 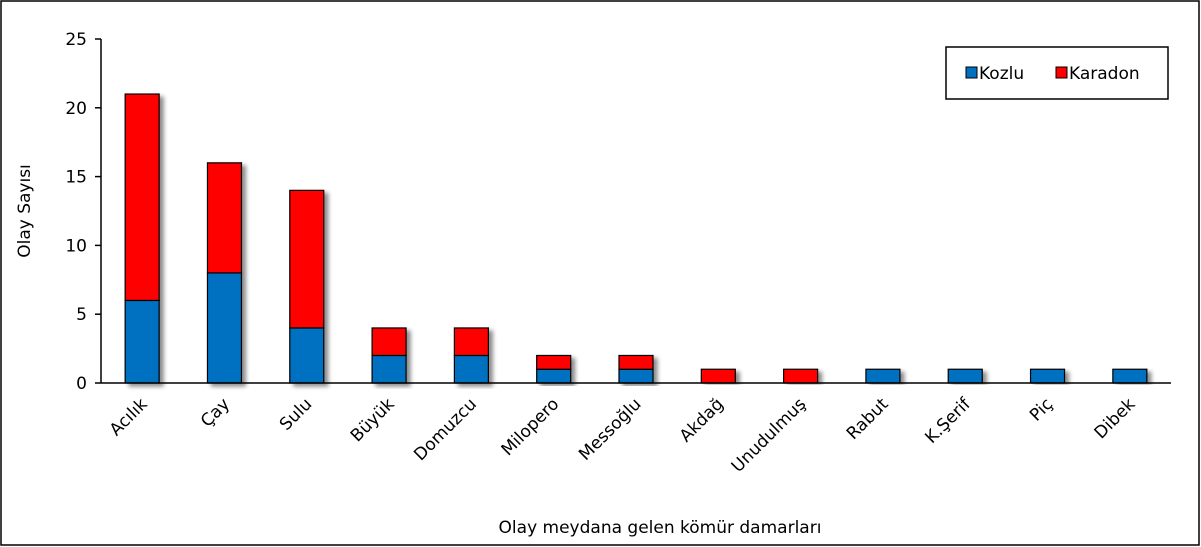 I want to click on x-axis-title: Olay meydana gelen kömür damarları, so click(x=660, y=528).